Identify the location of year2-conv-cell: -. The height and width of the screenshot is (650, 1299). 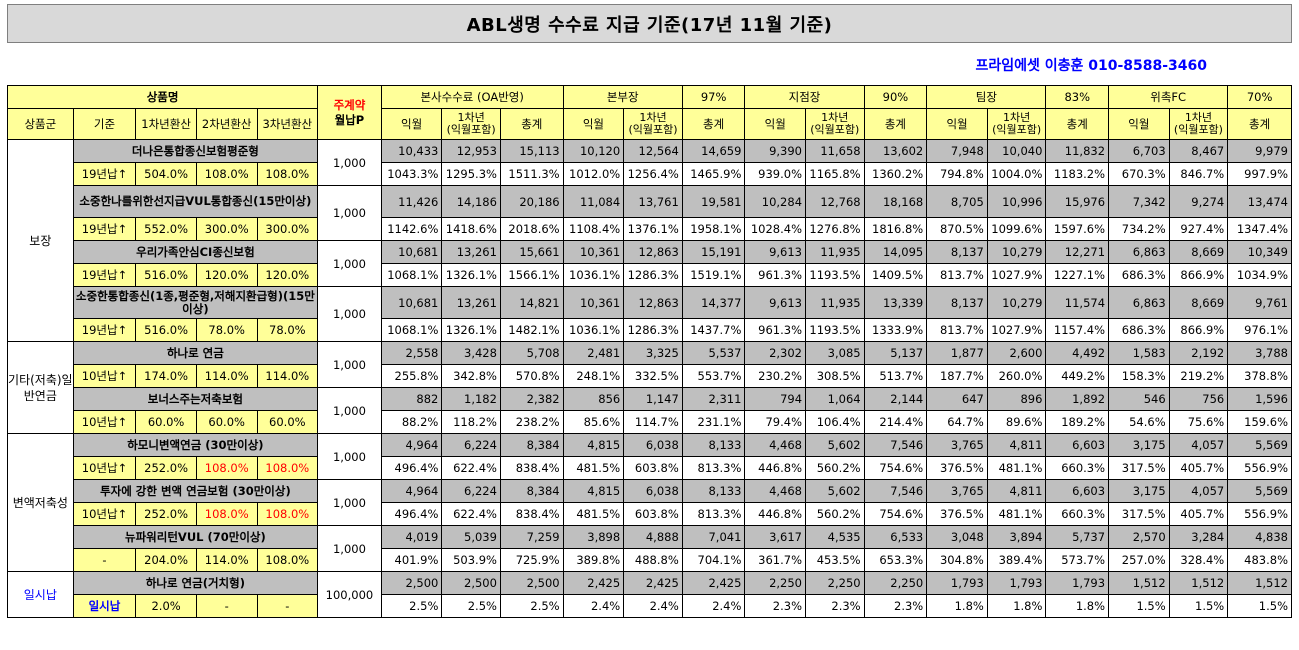
(226, 606).